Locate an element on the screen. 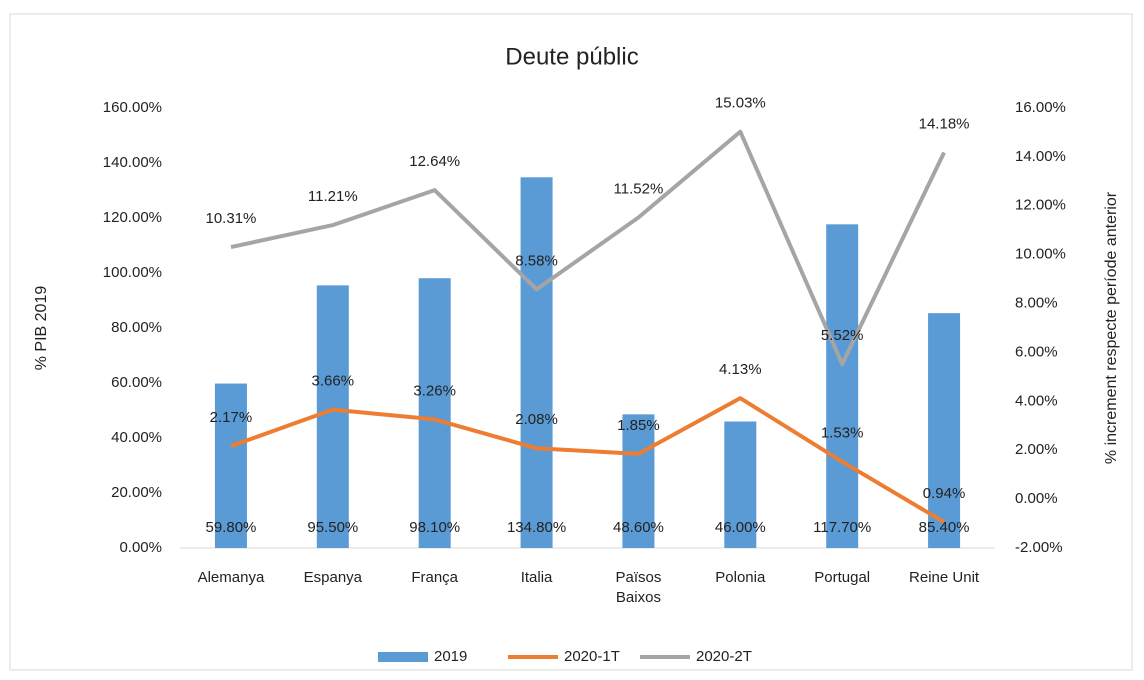  y-tick-label: 0.00% is located at coordinates (140, 547).